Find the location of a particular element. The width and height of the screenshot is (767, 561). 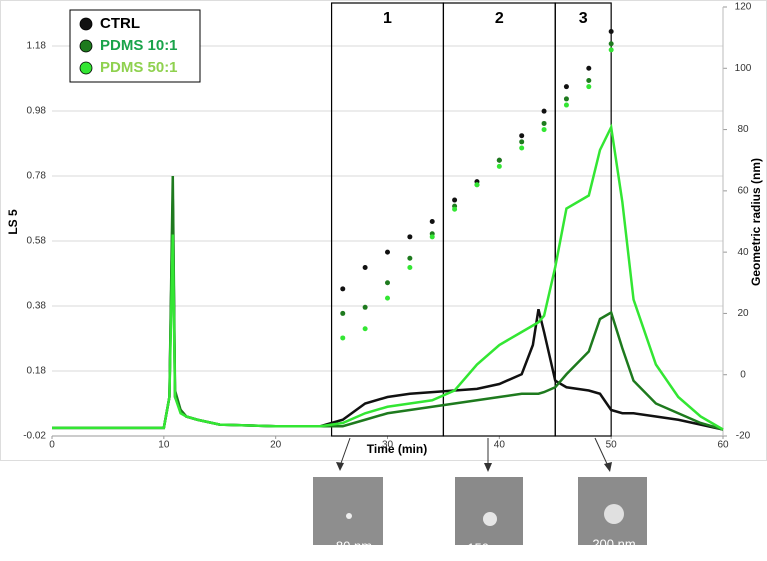

y-tick-label: 0.38 is located at coordinates (37, 306).